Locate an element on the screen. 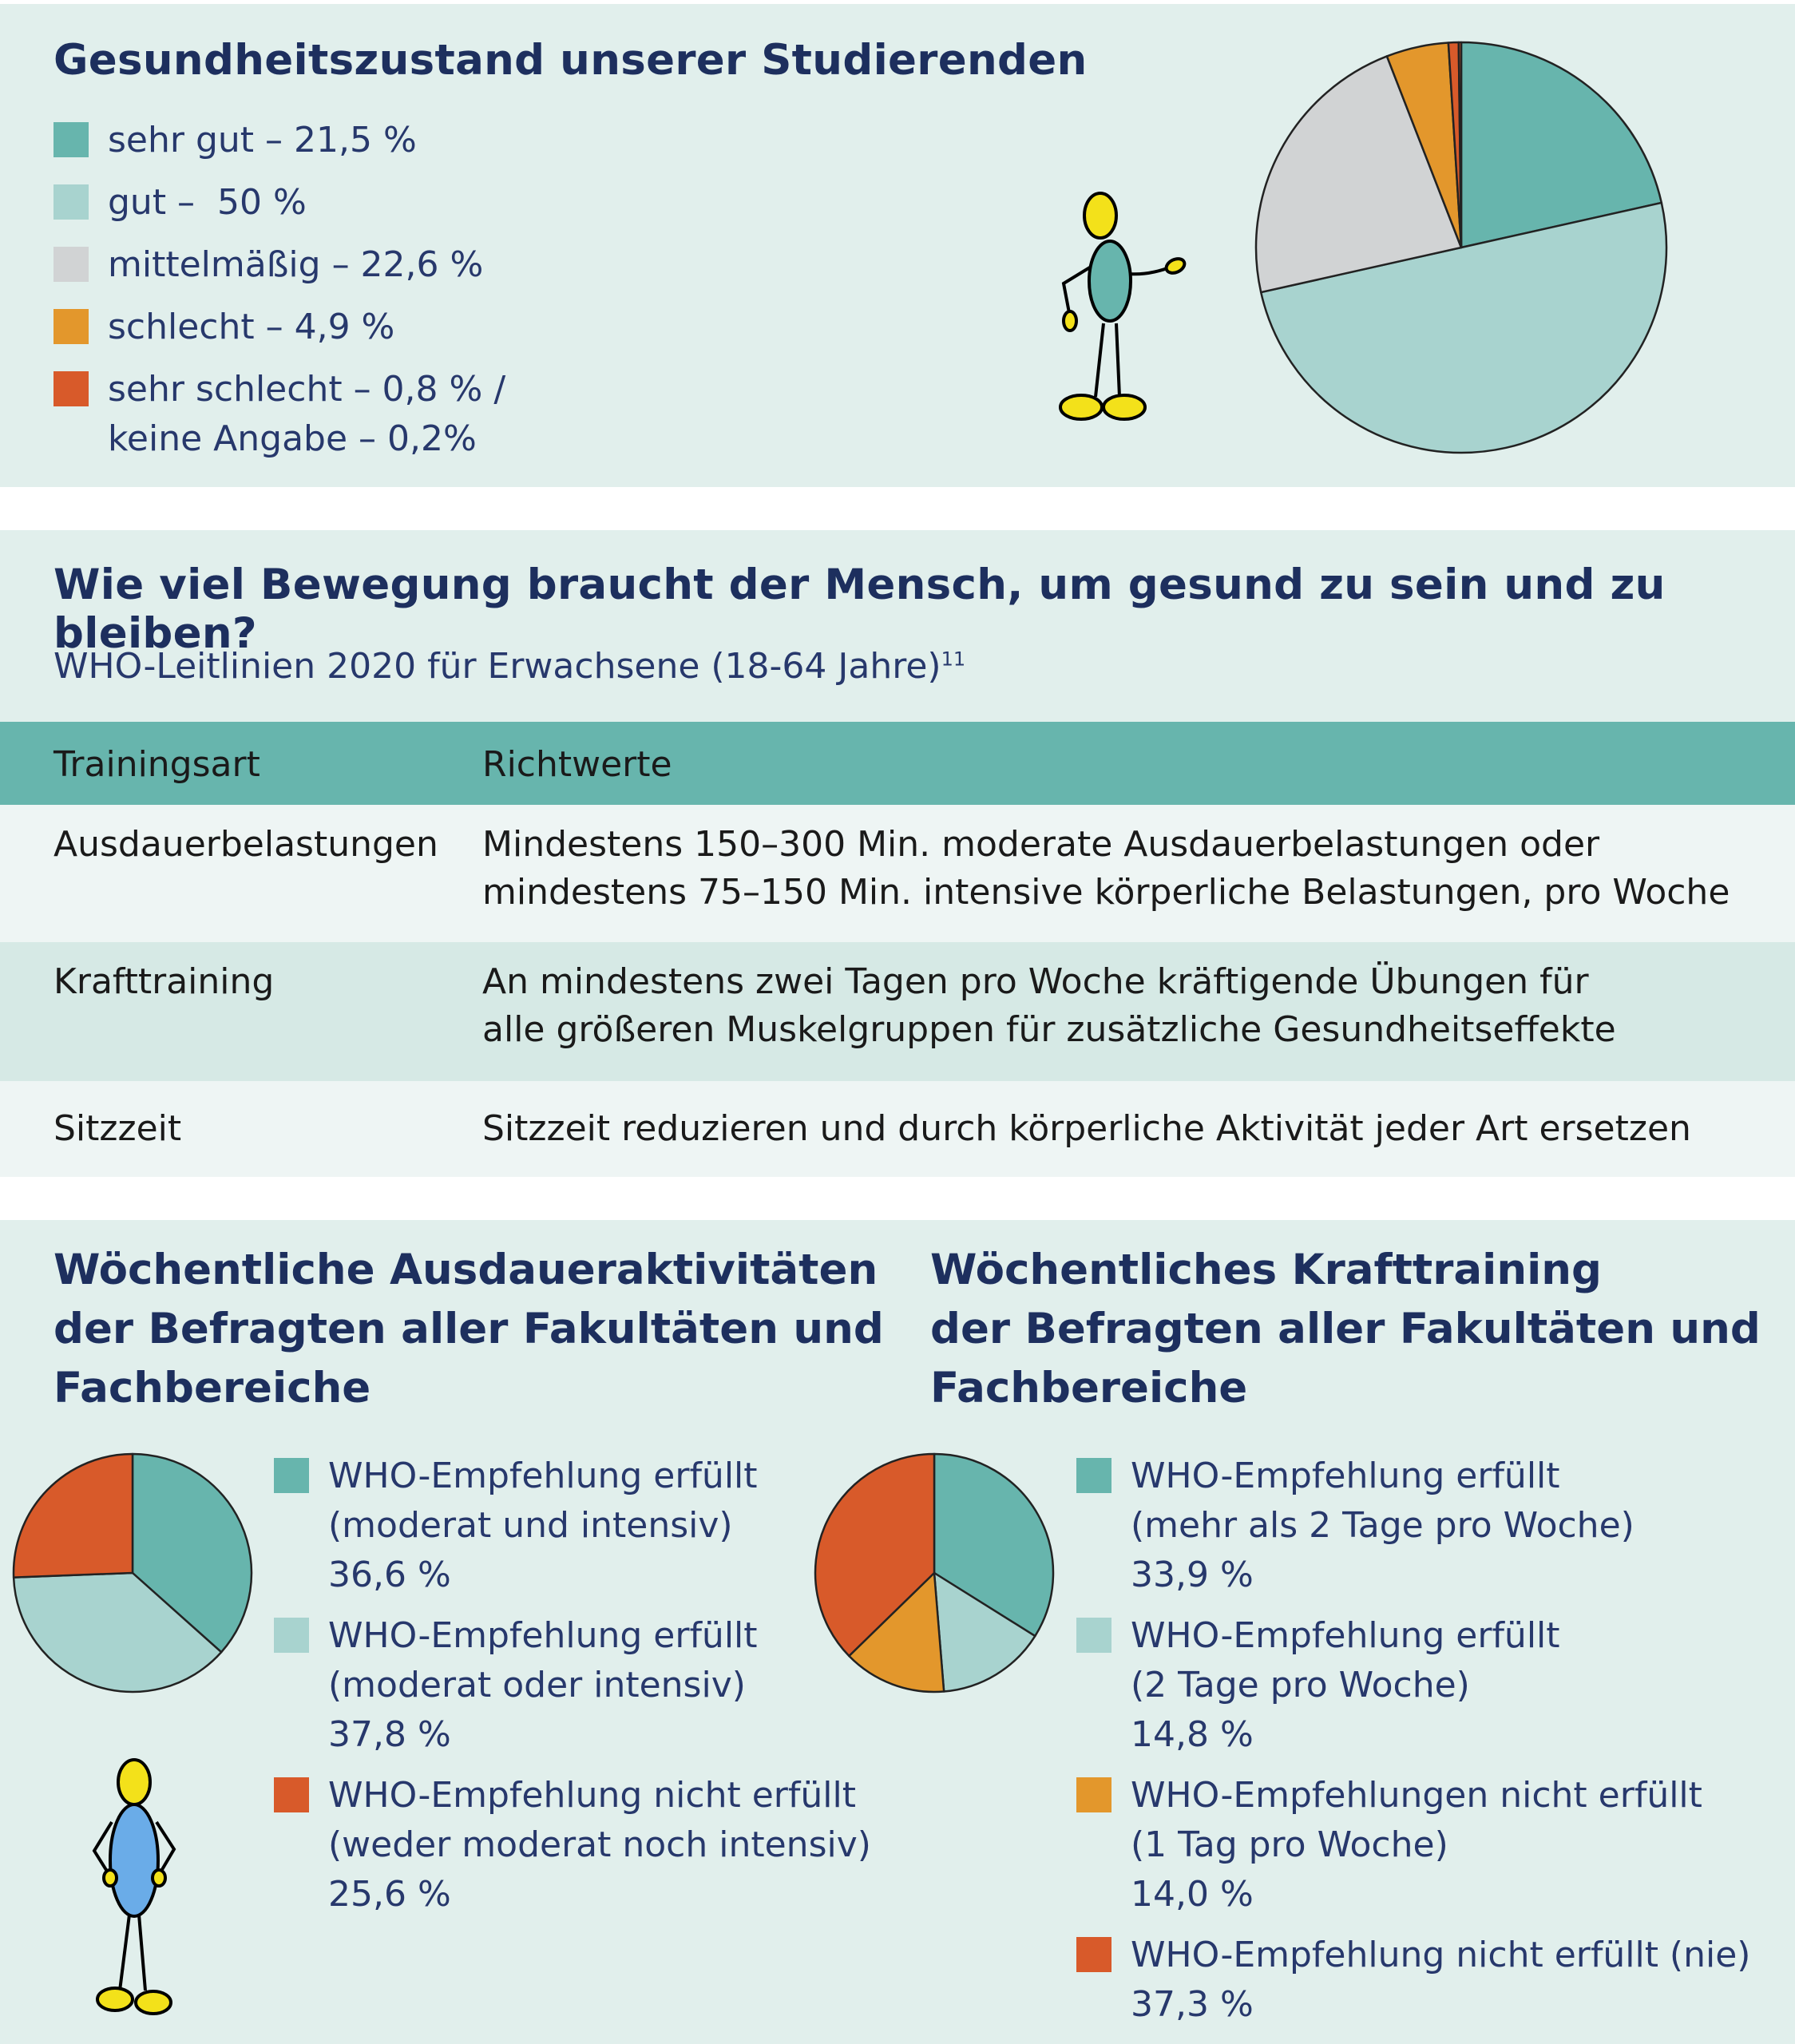 This screenshot has width=1795, height=2044. strength-title-line: Fachbereiche is located at coordinates (1089, 1388).